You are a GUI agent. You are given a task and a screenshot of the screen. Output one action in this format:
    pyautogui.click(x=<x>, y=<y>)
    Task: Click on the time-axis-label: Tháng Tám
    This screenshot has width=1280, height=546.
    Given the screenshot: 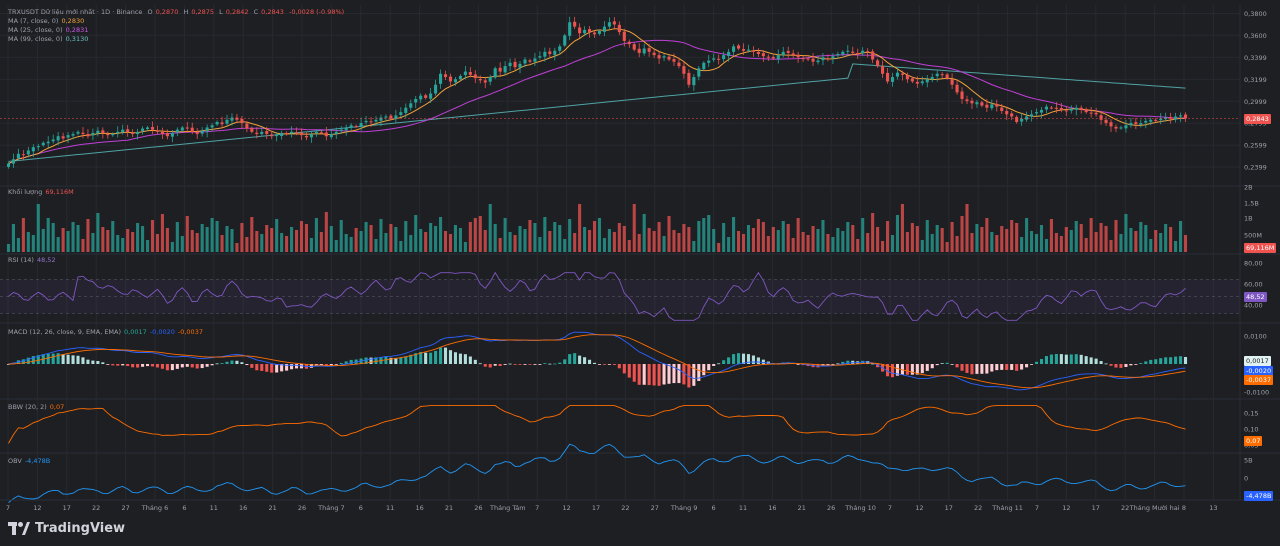 What is the action you would take?
    pyautogui.click(x=507, y=508)
    